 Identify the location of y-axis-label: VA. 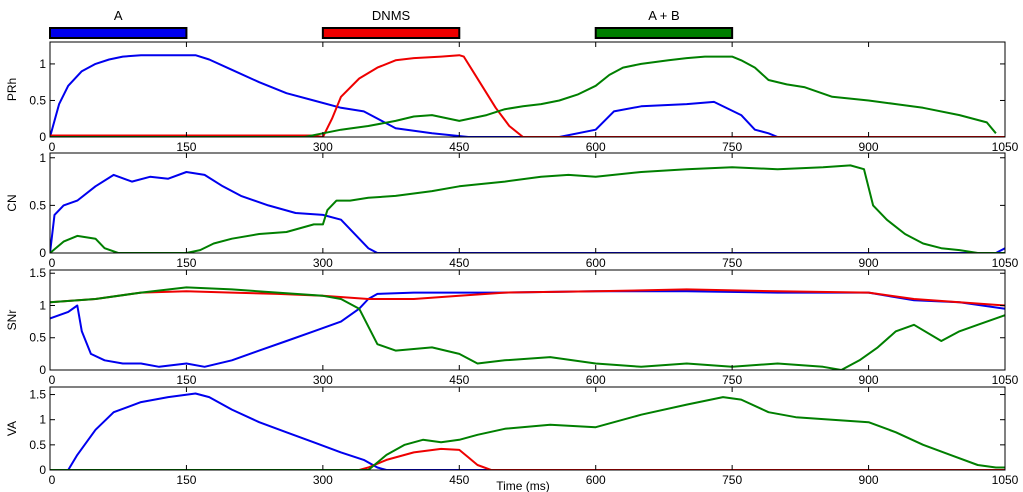
(12, 428).